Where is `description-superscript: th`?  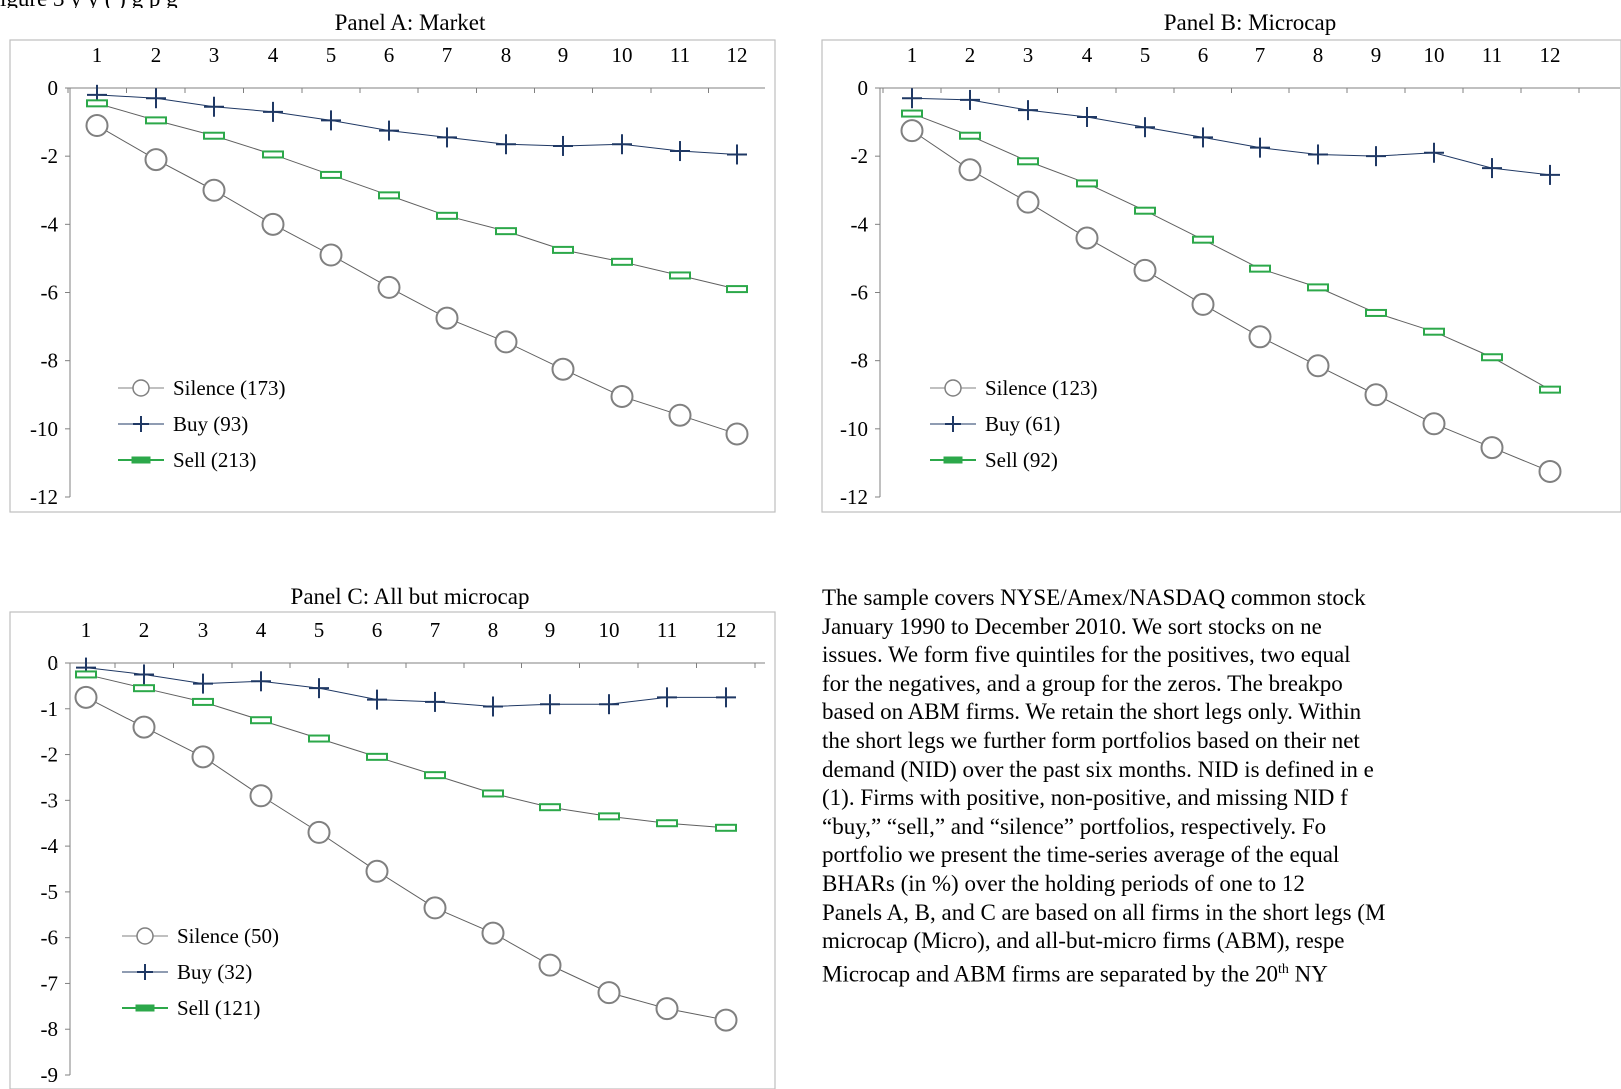 description-superscript: th is located at coordinates (1283, 969).